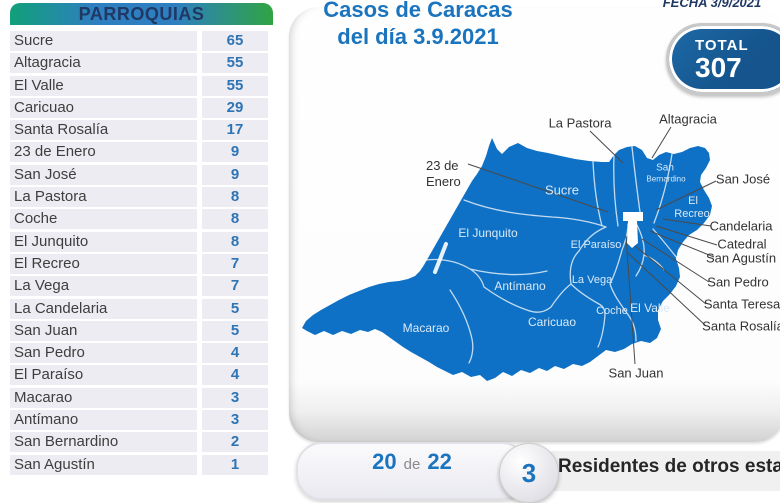  What do you see at coordinates (103, 241) in the screenshot?
I see `parish-name: El Junquito` at bounding box center [103, 241].